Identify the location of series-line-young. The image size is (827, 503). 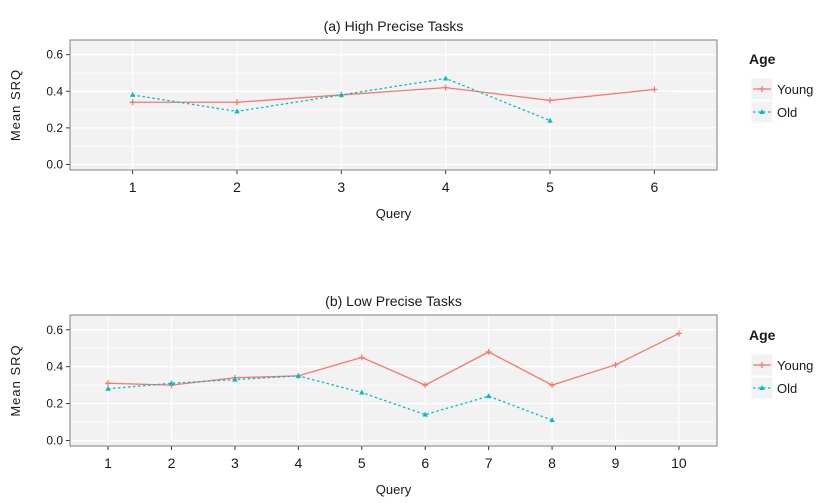
(393, 94).